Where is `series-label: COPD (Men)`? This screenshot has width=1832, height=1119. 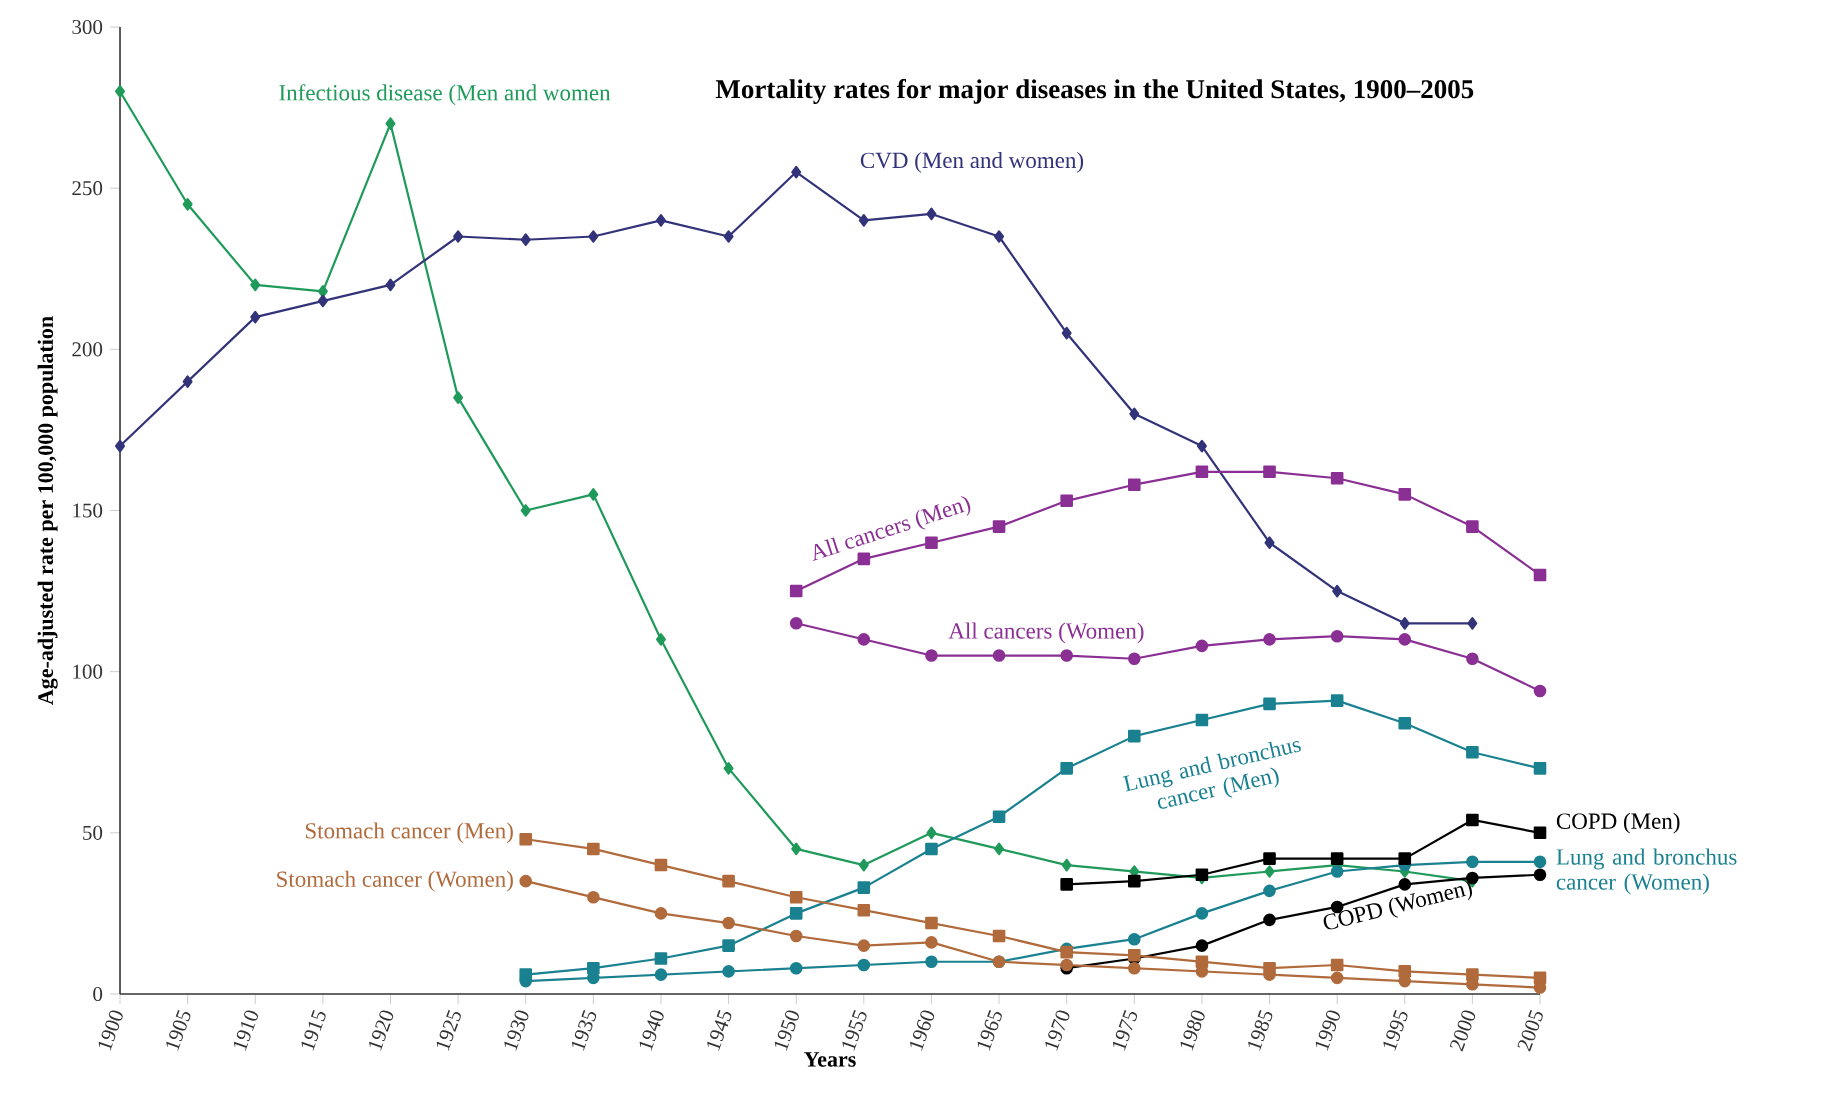 series-label: COPD (Men) is located at coordinates (1618, 823).